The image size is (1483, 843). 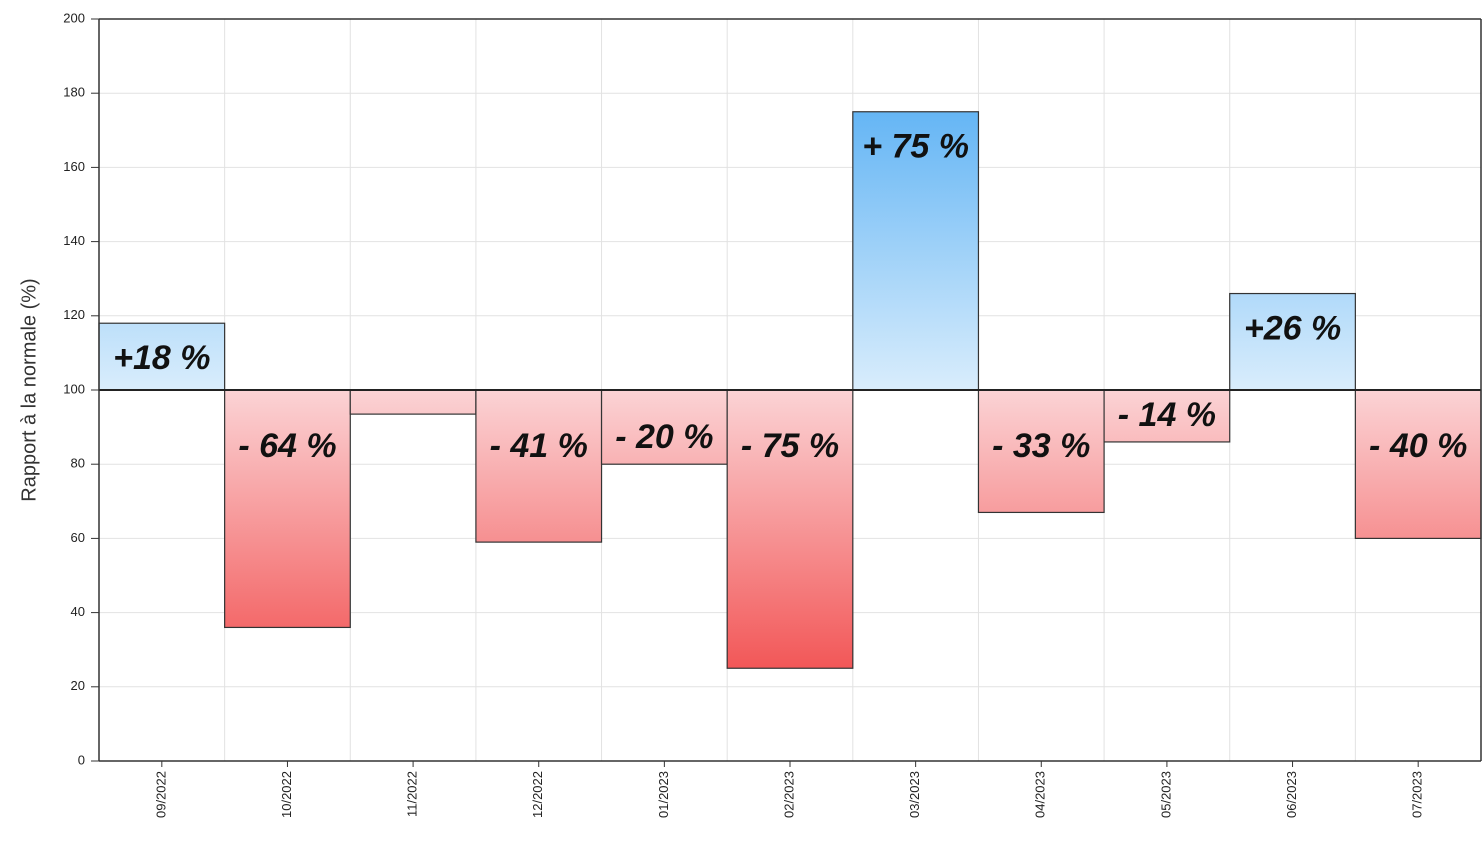 What do you see at coordinates (74, 314) in the screenshot?
I see `y-tick-label: 120` at bounding box center [74, 314].